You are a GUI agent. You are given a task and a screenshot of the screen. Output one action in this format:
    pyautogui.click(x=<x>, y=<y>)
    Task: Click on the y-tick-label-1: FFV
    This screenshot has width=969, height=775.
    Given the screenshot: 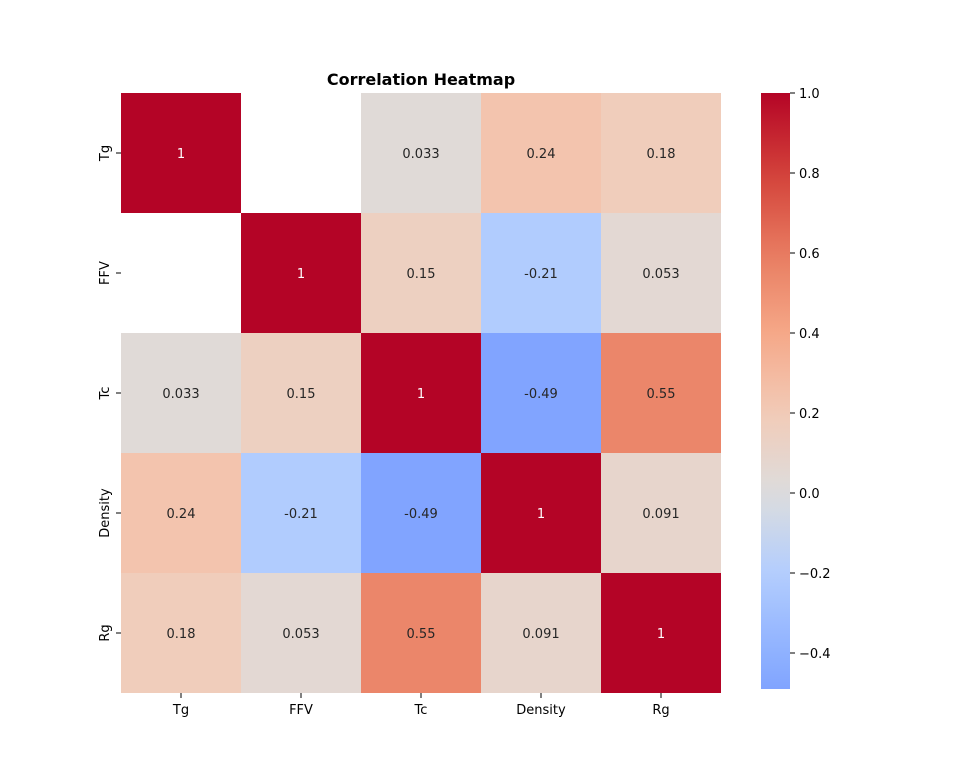 What is the action you would take?
    pyautogui.click(x=105, y=273)
    